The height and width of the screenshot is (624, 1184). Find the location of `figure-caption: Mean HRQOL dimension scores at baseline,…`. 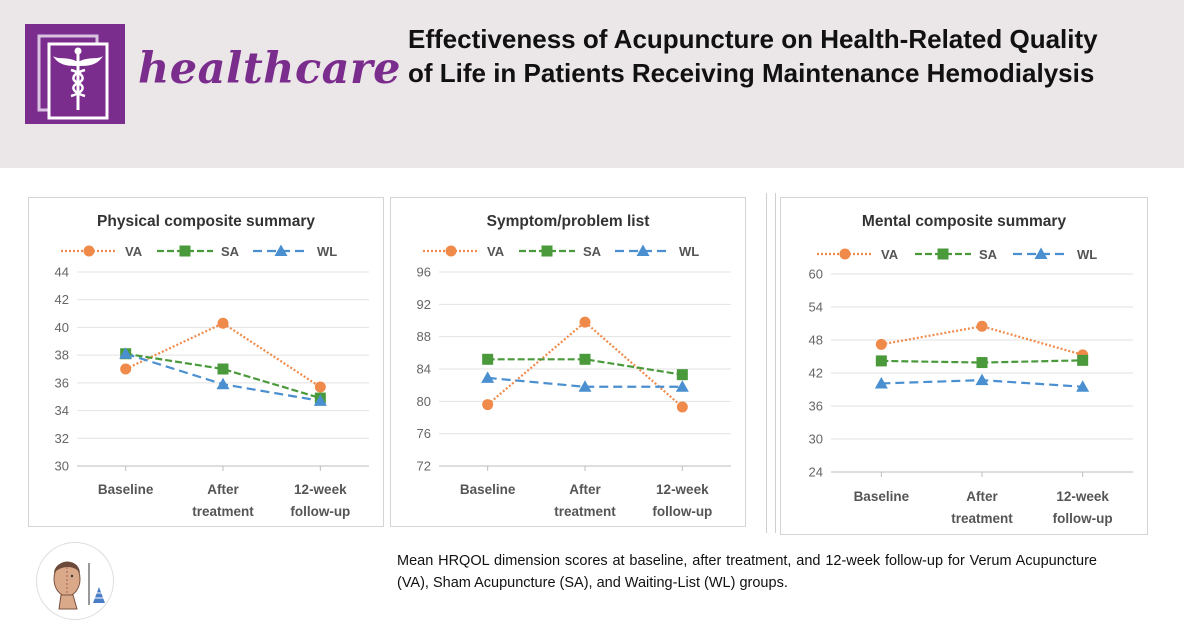

figure-caption: Mean HRQOL dimension scores at baseline,… is located at coordinates (747, 572).